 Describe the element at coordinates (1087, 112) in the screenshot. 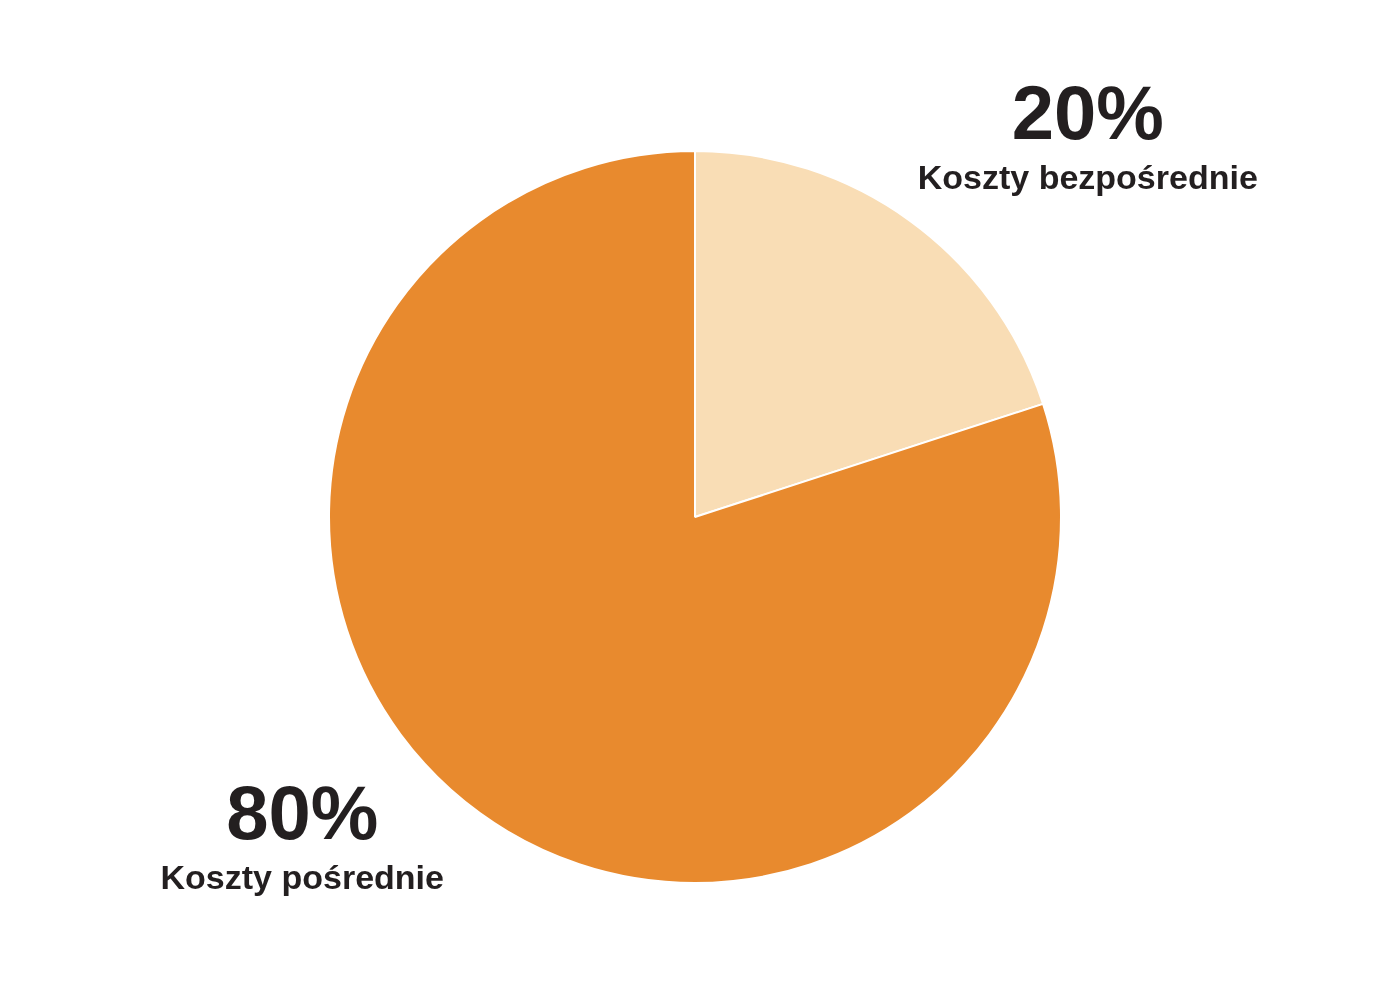

I see `data-label: 20%` at that location.